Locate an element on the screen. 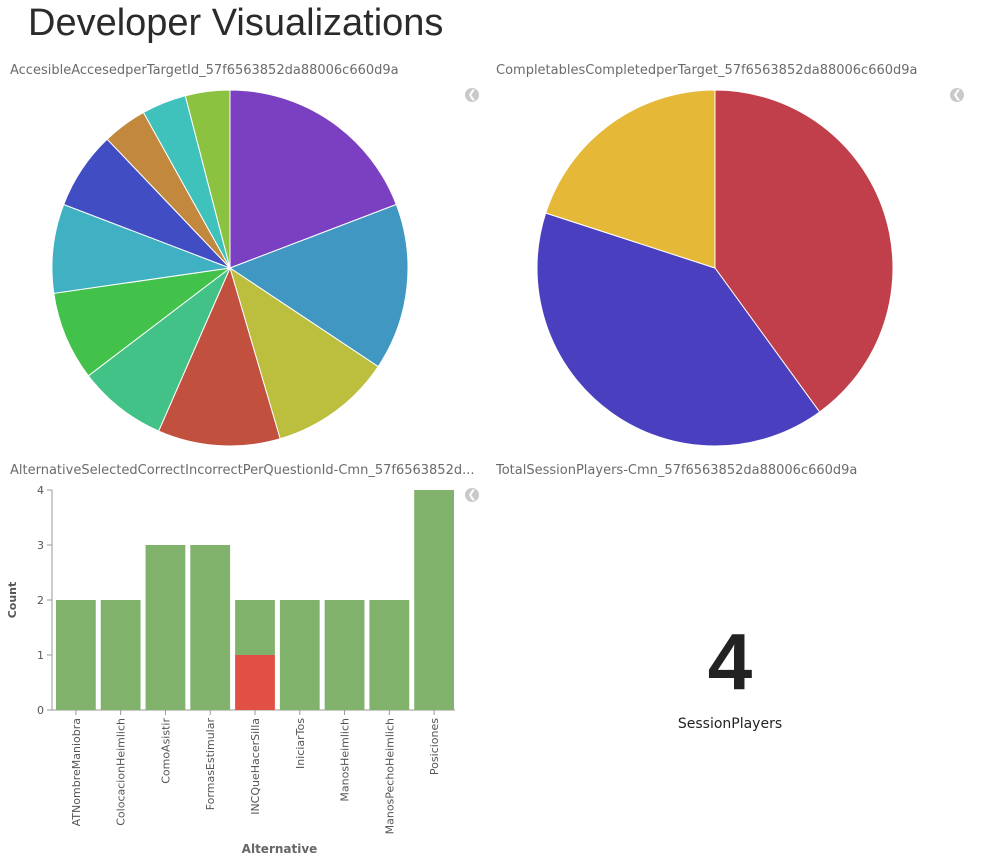  x-tick-label: ManosPechoHeimlich is located at coordinates (389, 776).